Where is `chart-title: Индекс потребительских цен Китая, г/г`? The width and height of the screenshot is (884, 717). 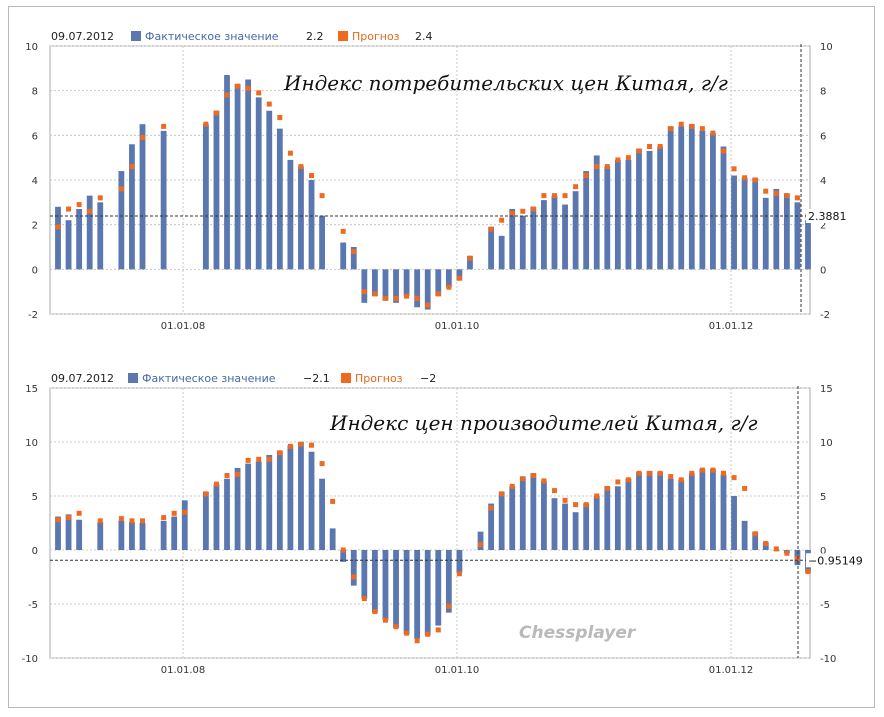 chart-title: Индекс потребительских цен Китая, г/г is located at coordinates (505, 83).